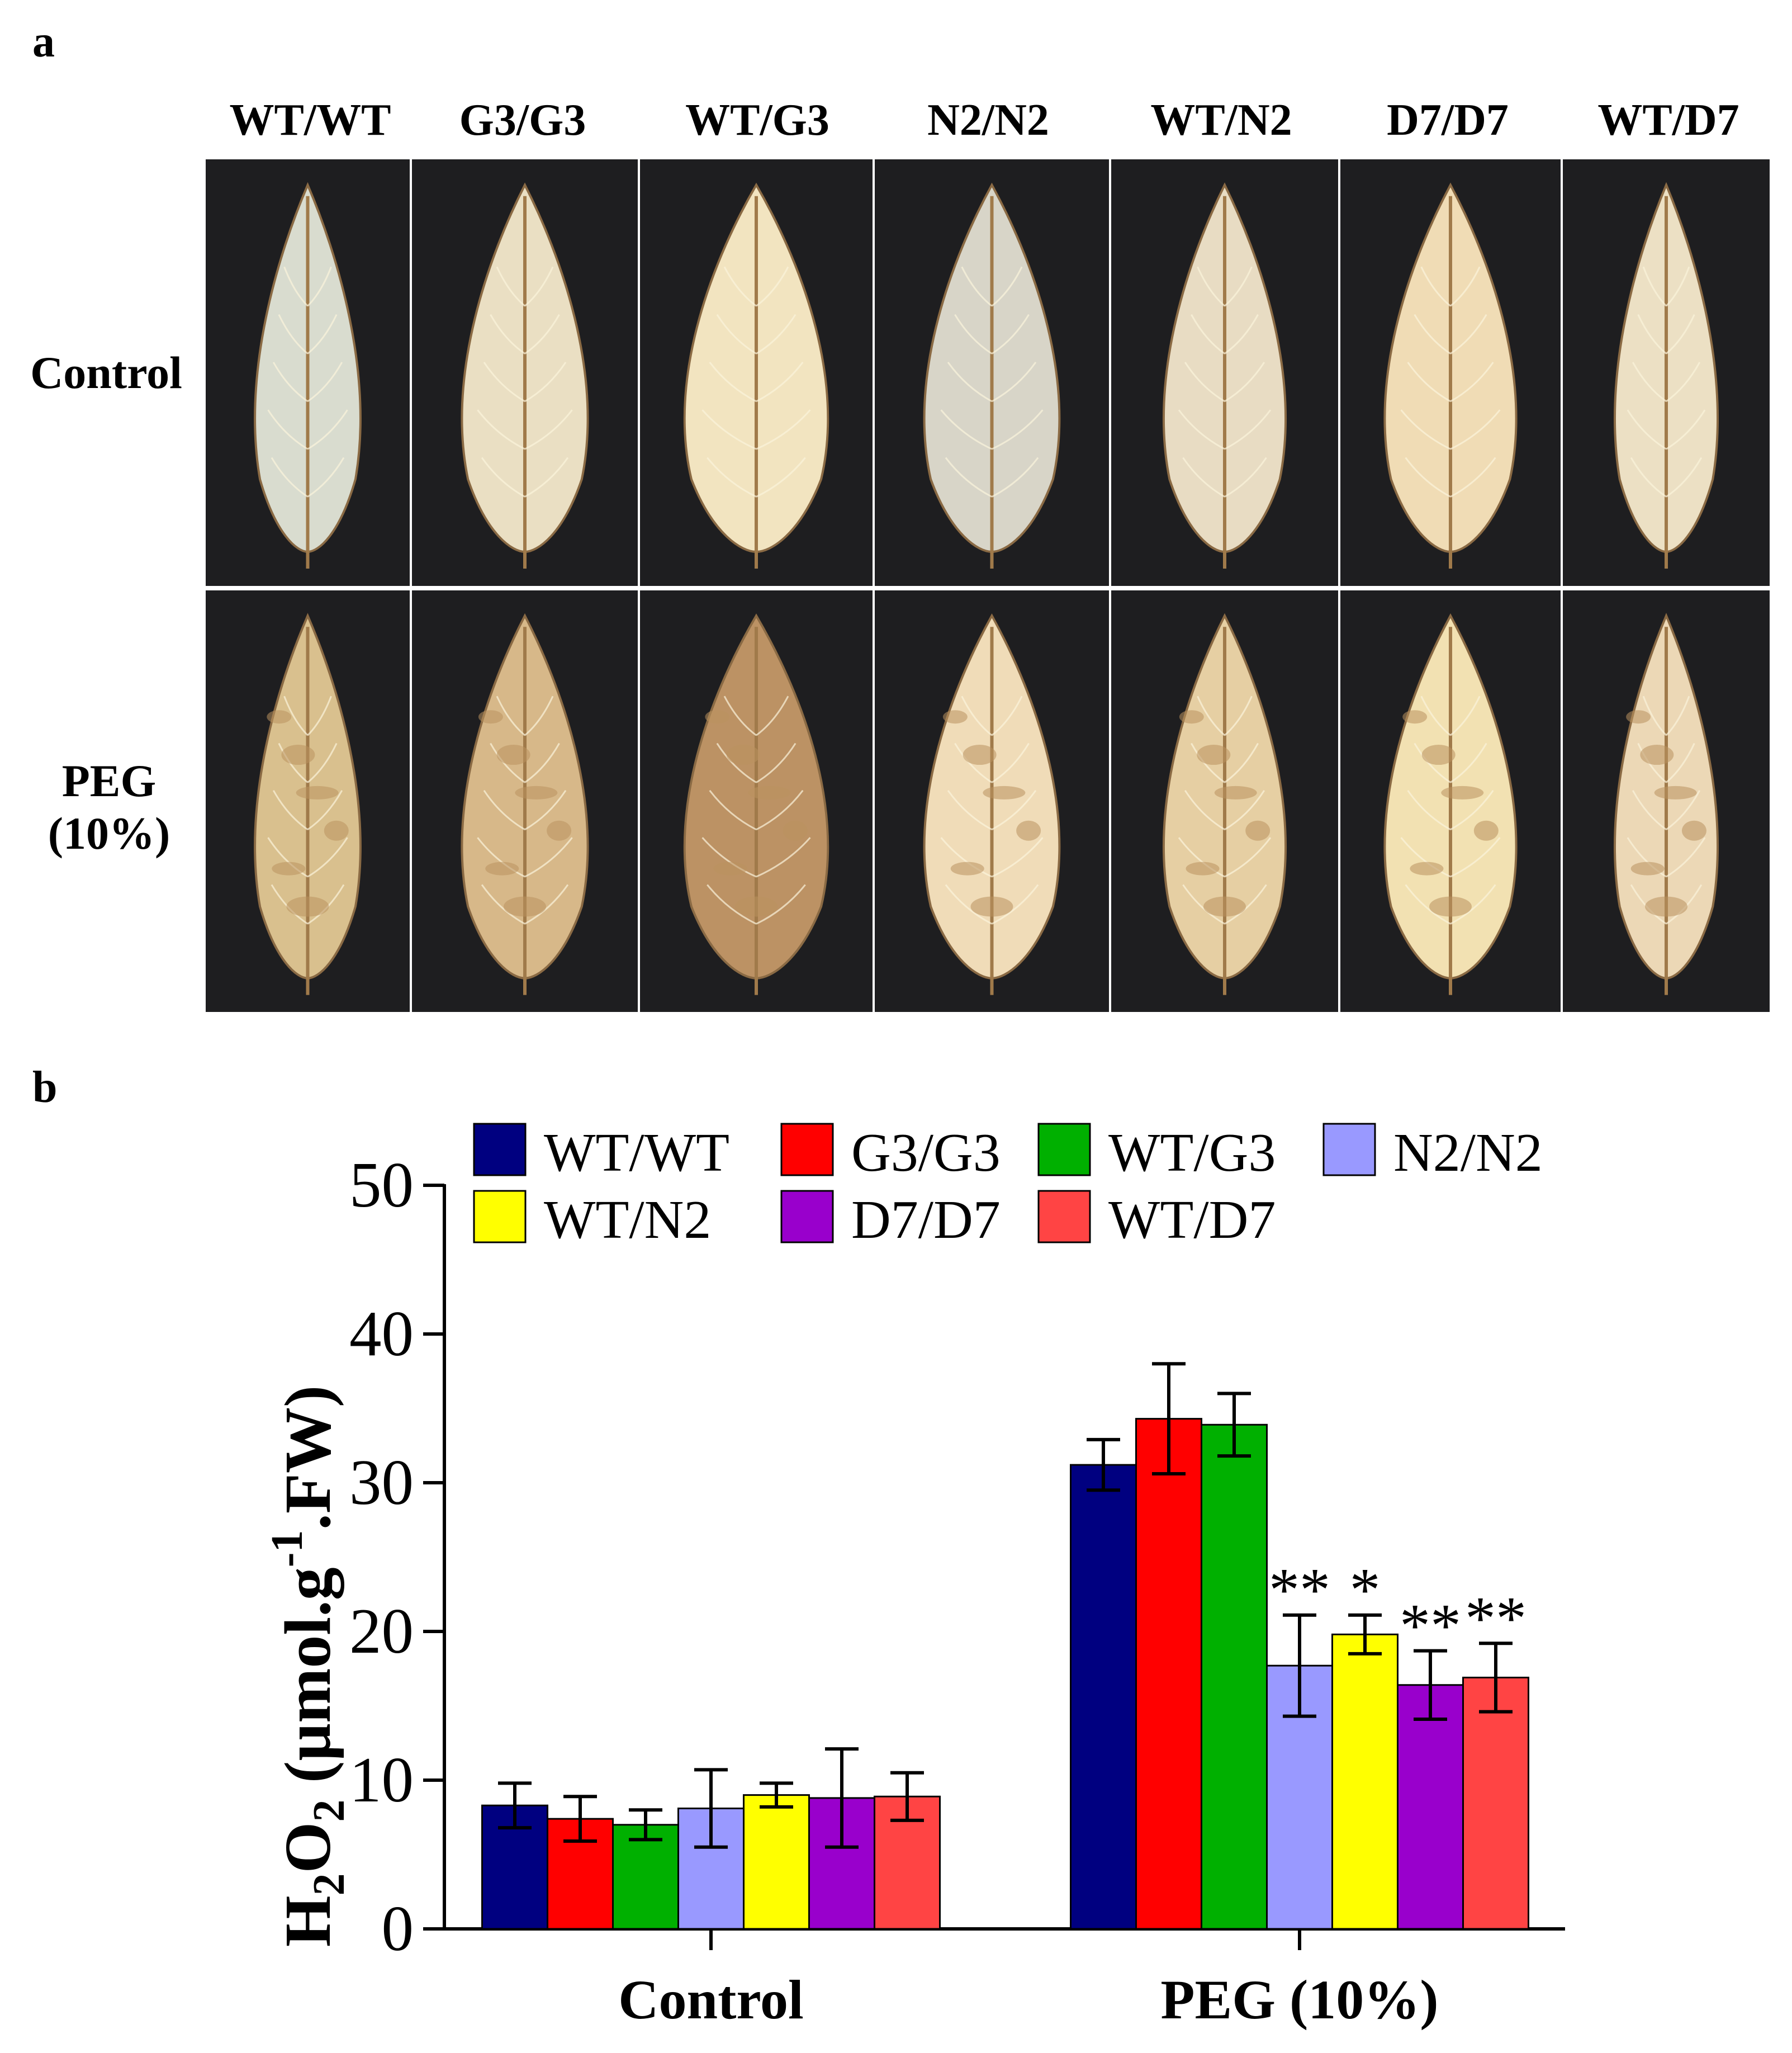 Image resolution: width=1792 pixels, height=2053 pixels. I want to click on panel-a-letter: a, so click(43, 42).